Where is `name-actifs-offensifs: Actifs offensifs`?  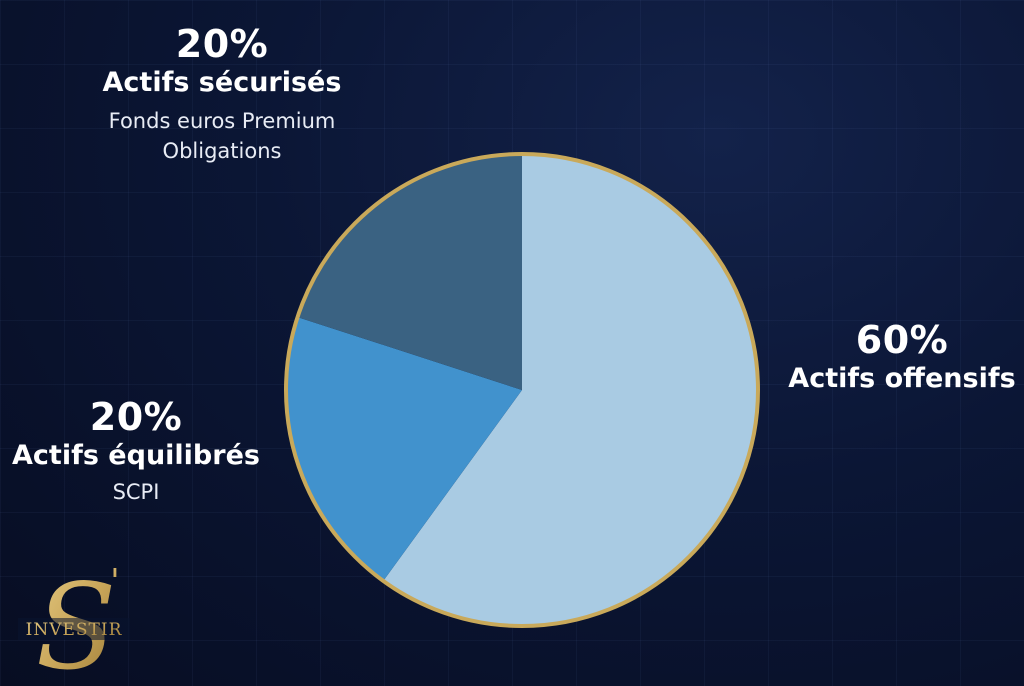
name-actifs-offensifs: Actifs offensifs is located at coordinates (902, 378).